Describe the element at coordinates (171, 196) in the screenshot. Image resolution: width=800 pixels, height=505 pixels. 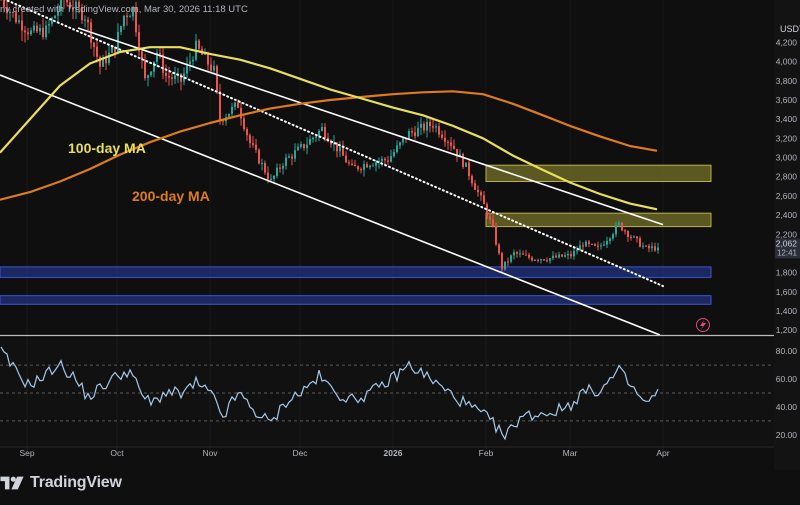
I see `ma200-label: 200-day MA` at that location.